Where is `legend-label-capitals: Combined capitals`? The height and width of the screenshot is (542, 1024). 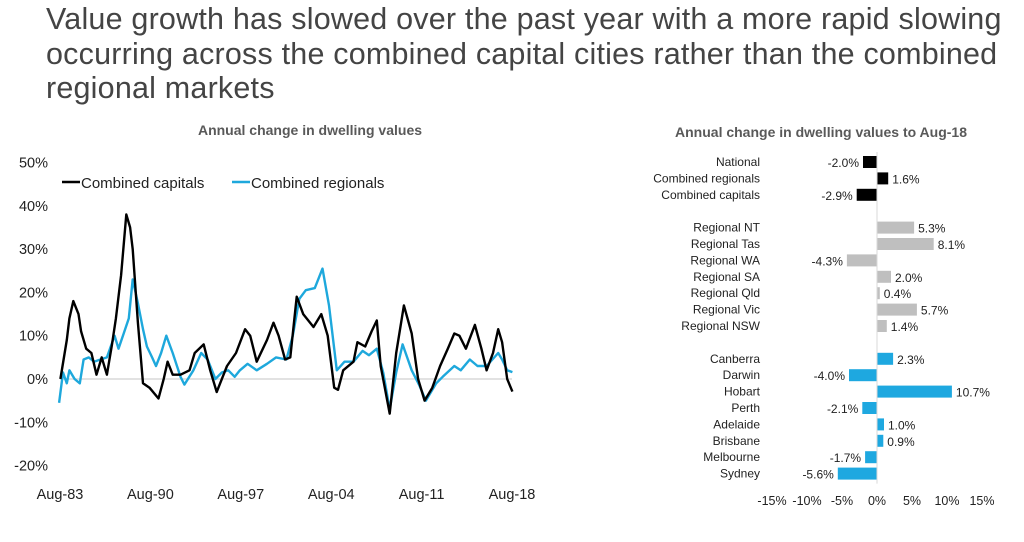 legend-label-capitals: Combined capitals is located at coordinates (142, 183).